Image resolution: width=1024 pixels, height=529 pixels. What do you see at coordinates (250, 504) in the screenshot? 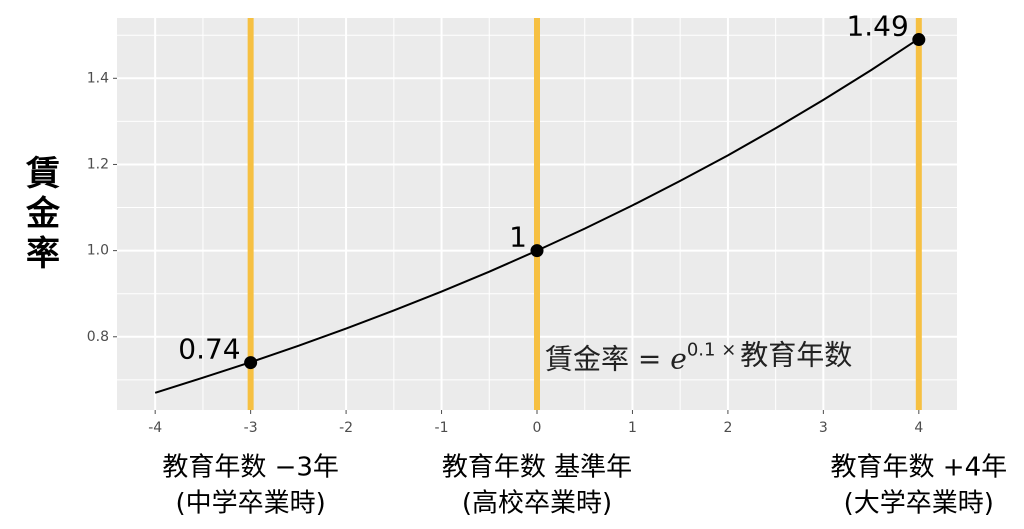
I see `x-annotation-line: (中学卒業時)` at bounding box center [250, 504].